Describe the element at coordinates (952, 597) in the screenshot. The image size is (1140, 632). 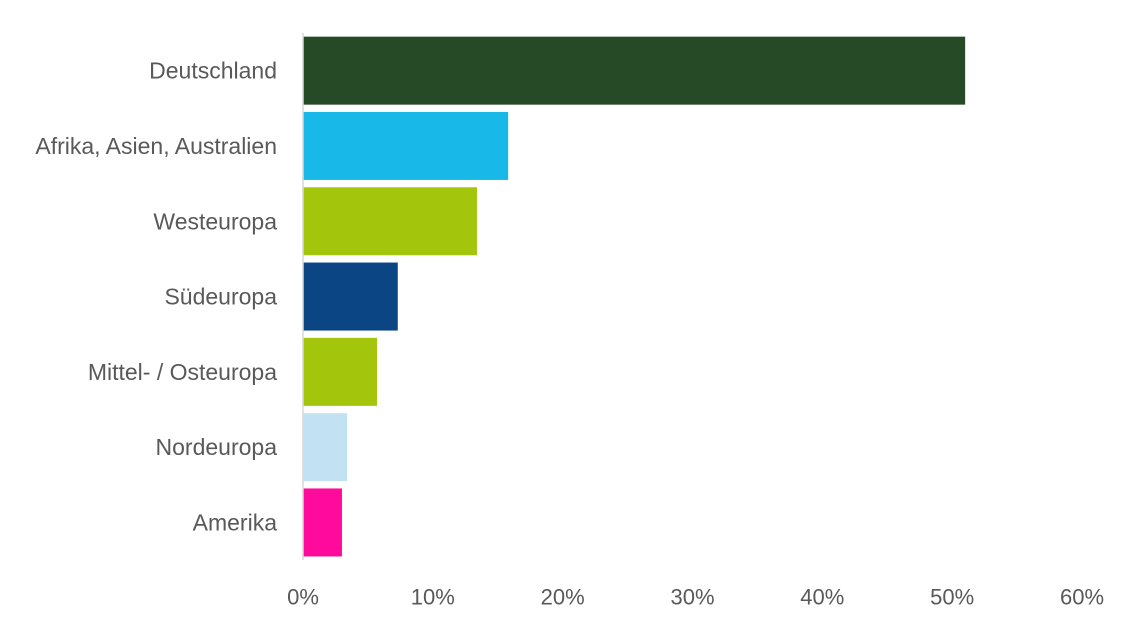
I see `x-tick-label: 50%` at that location.